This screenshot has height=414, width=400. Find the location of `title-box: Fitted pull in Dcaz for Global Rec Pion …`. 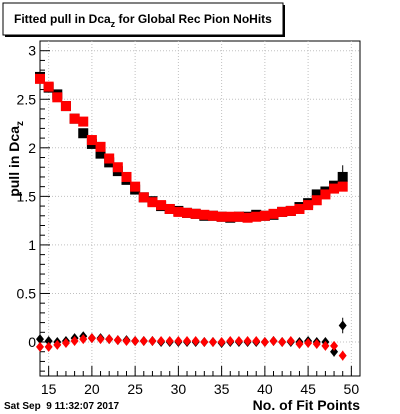

title-box: Fitted pull in Dcaz for Global Rec Pion … is located at coordinates (143, 19).